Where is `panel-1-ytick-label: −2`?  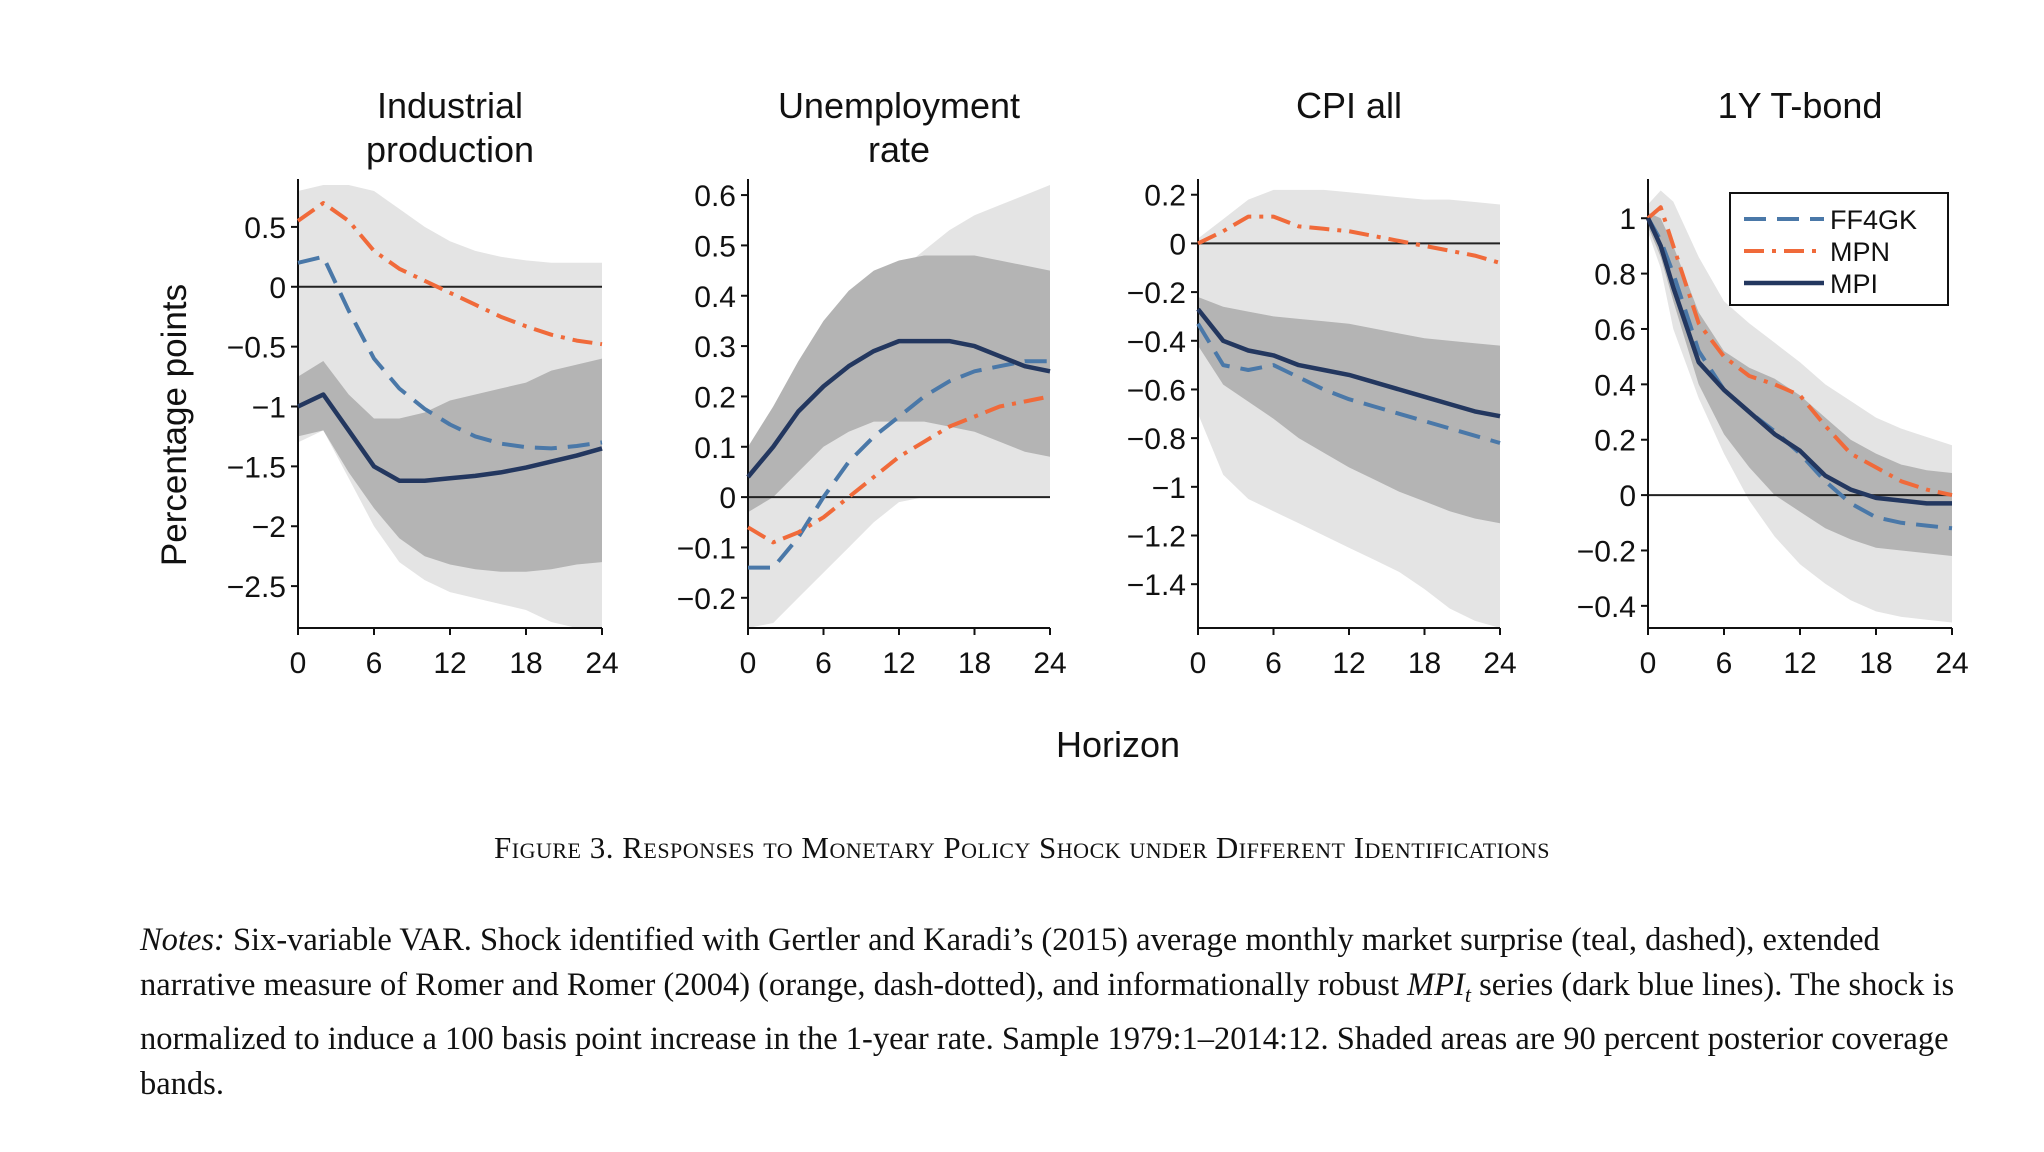
panel-1-ytick-label: −2 is located at coordinates (269, 527).